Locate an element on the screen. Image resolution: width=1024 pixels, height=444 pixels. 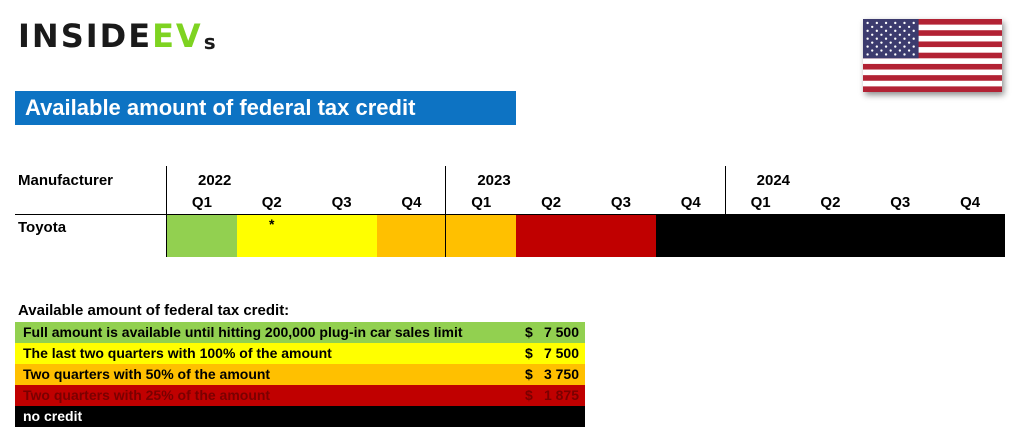
legend-item-none: no credit is located at coordinates (300, 416).